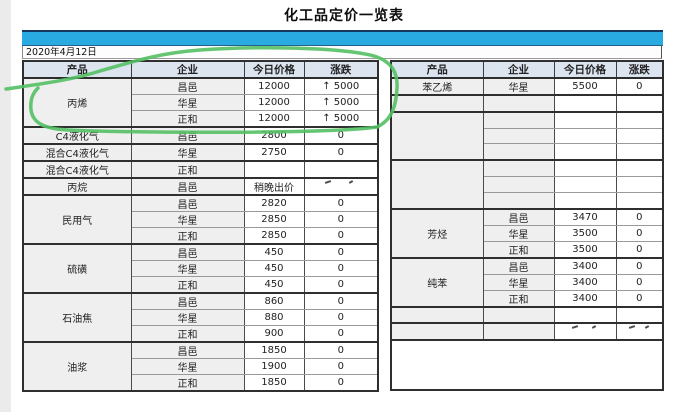 The height and width of the screenshot is (412, 688). What do you see at coordinates (585, 298) in the screenshot?
I see `price-cell: 3400` at bounding box center [585, 298].